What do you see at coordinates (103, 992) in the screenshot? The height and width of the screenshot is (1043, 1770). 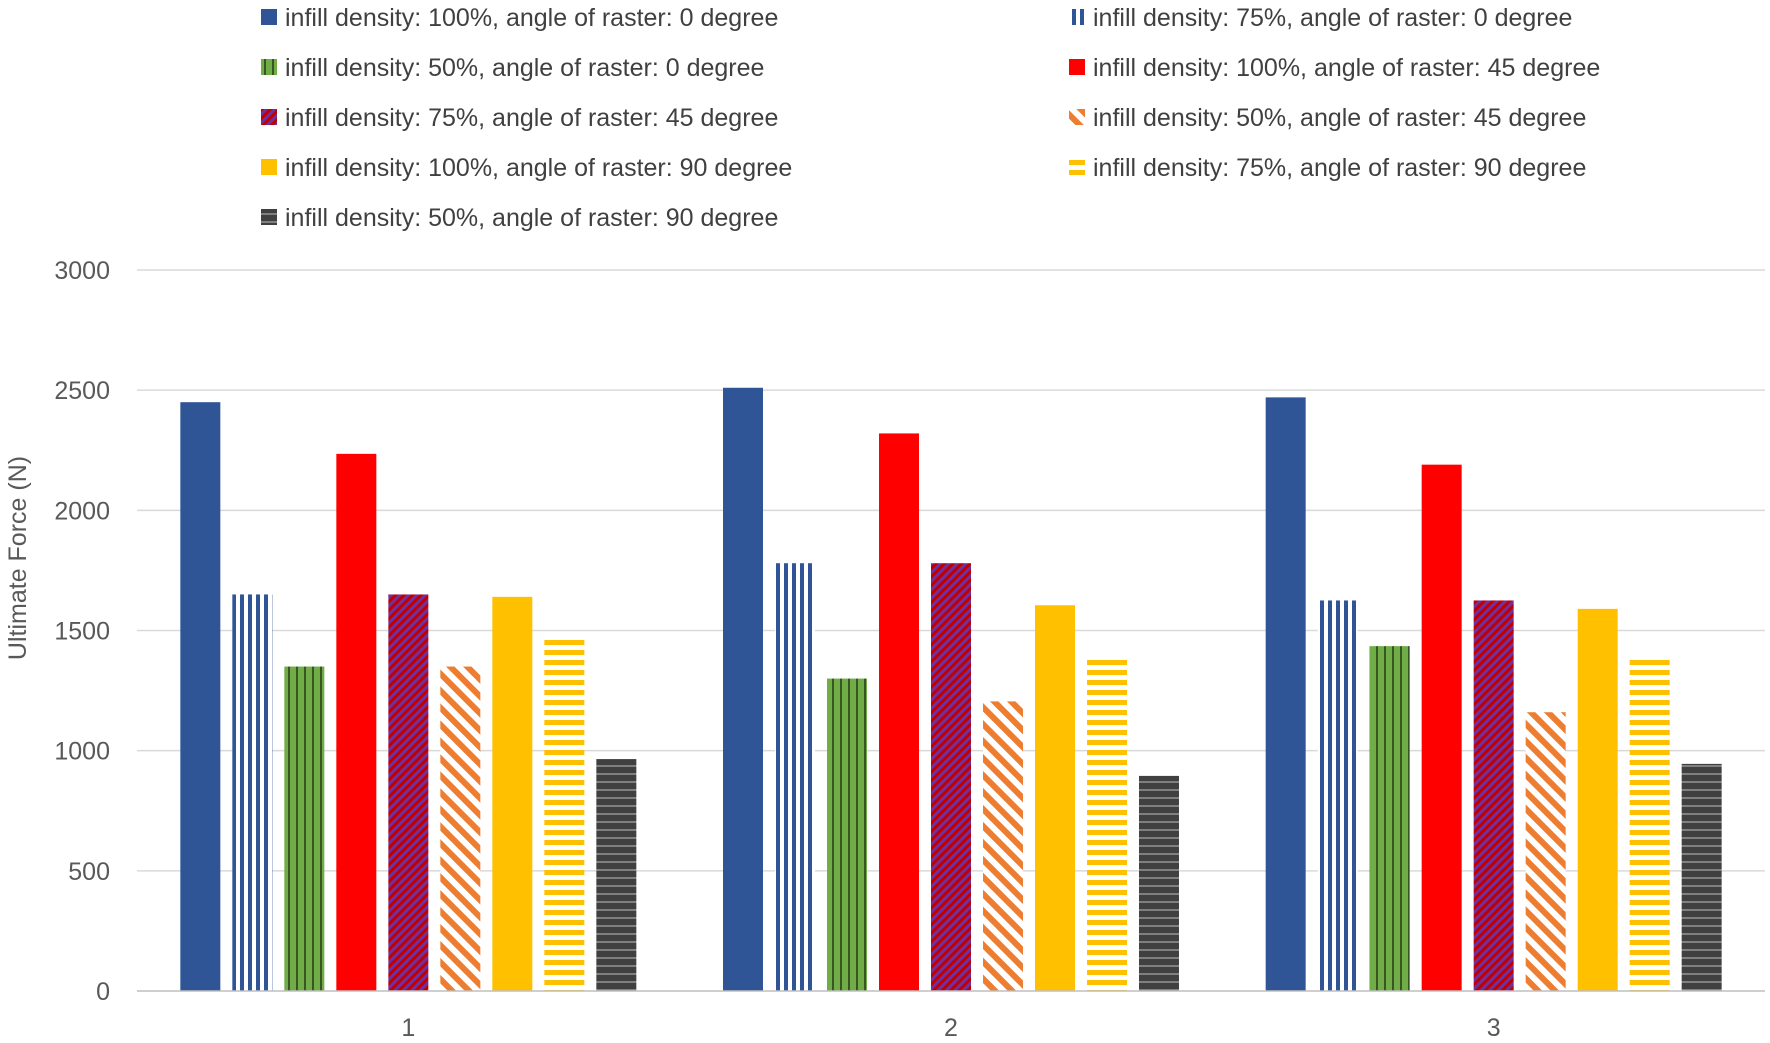 I see `y-tick-label: 0` at bounding box center [103, 992].